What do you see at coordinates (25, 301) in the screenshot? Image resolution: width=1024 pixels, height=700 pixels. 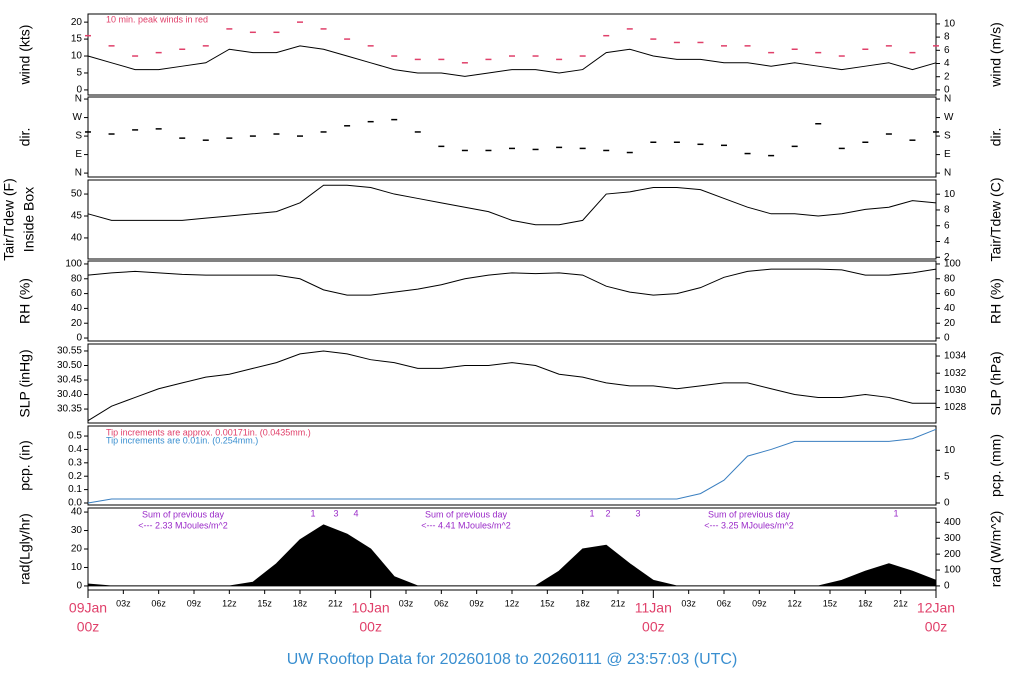 I see `y-axis-label: RH (%)` at bounding box center [25, 301].